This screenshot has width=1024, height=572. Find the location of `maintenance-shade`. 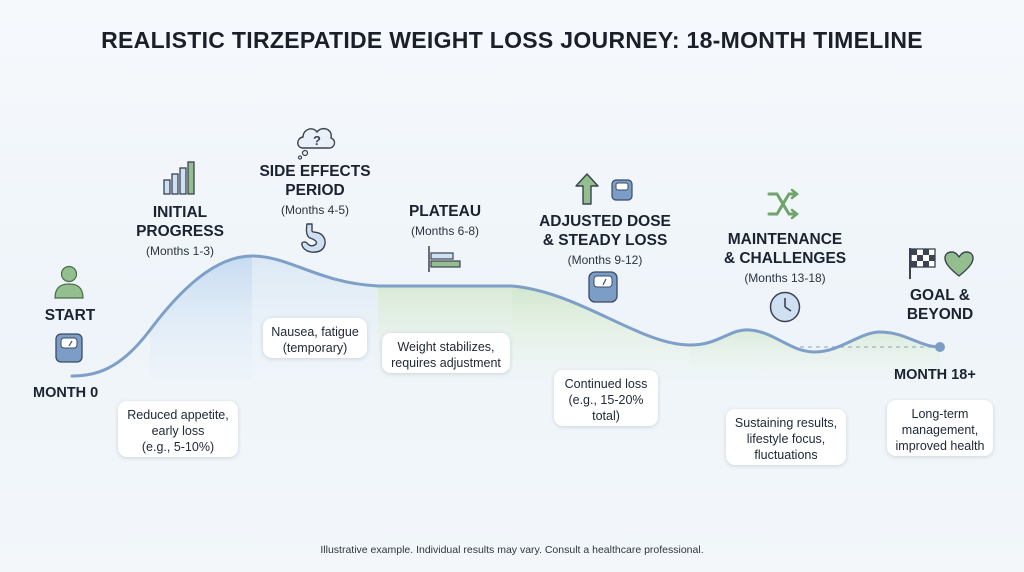

maintenance-shade is located at coordinates (815, 354).